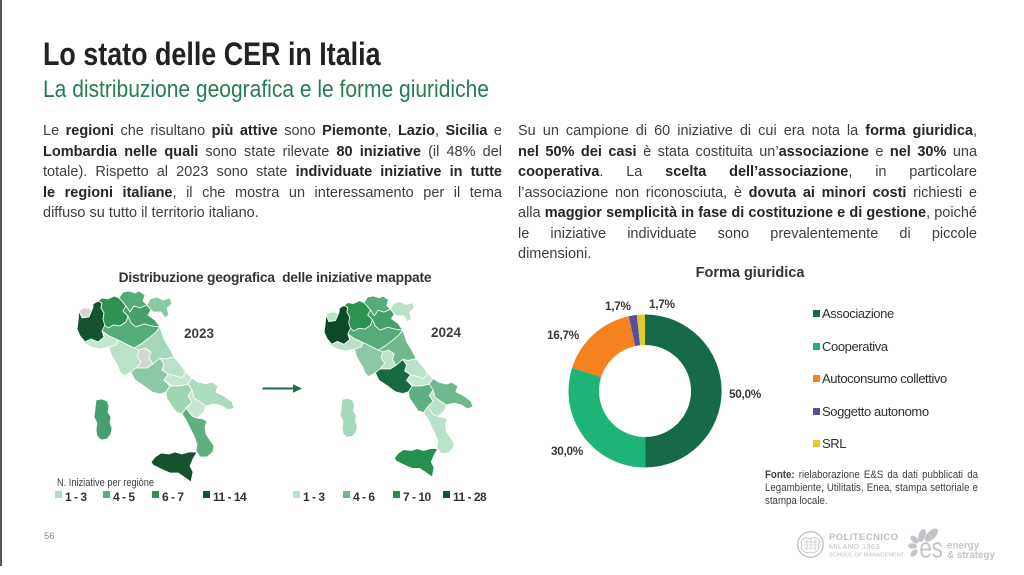  What do you see at coordinates (864, 537) in the screenshot?
I see `svg-text: POLITECNICO` at bounding box center [864, 537].